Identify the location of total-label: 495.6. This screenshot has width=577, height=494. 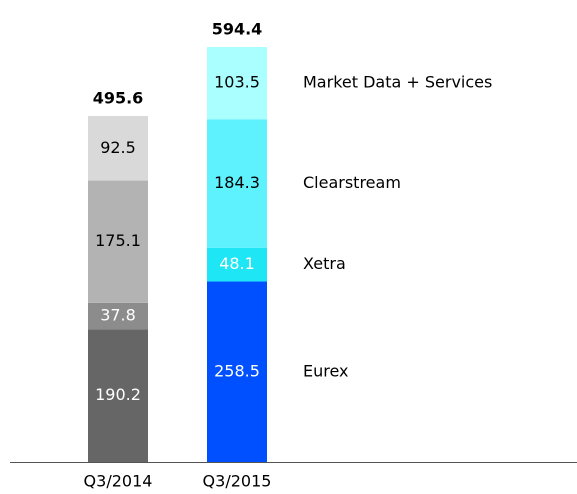
(118, 97).